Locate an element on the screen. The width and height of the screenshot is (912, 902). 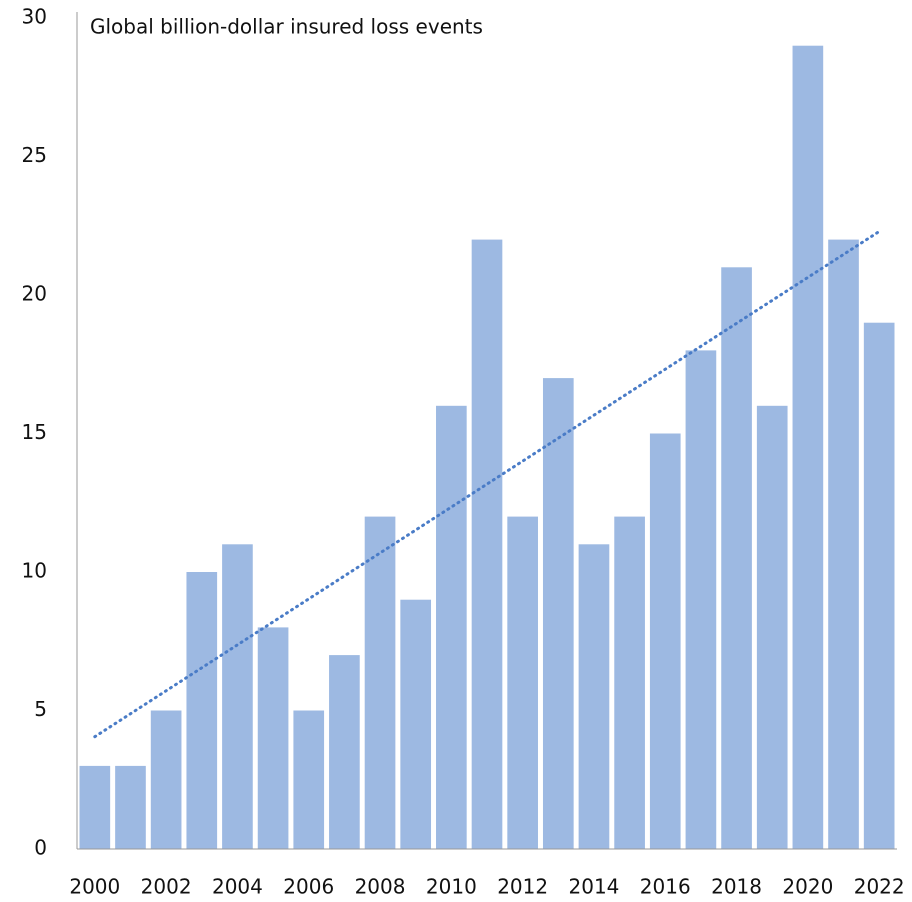
x-tick-label: 2000 is located at coordinates (94, 887).